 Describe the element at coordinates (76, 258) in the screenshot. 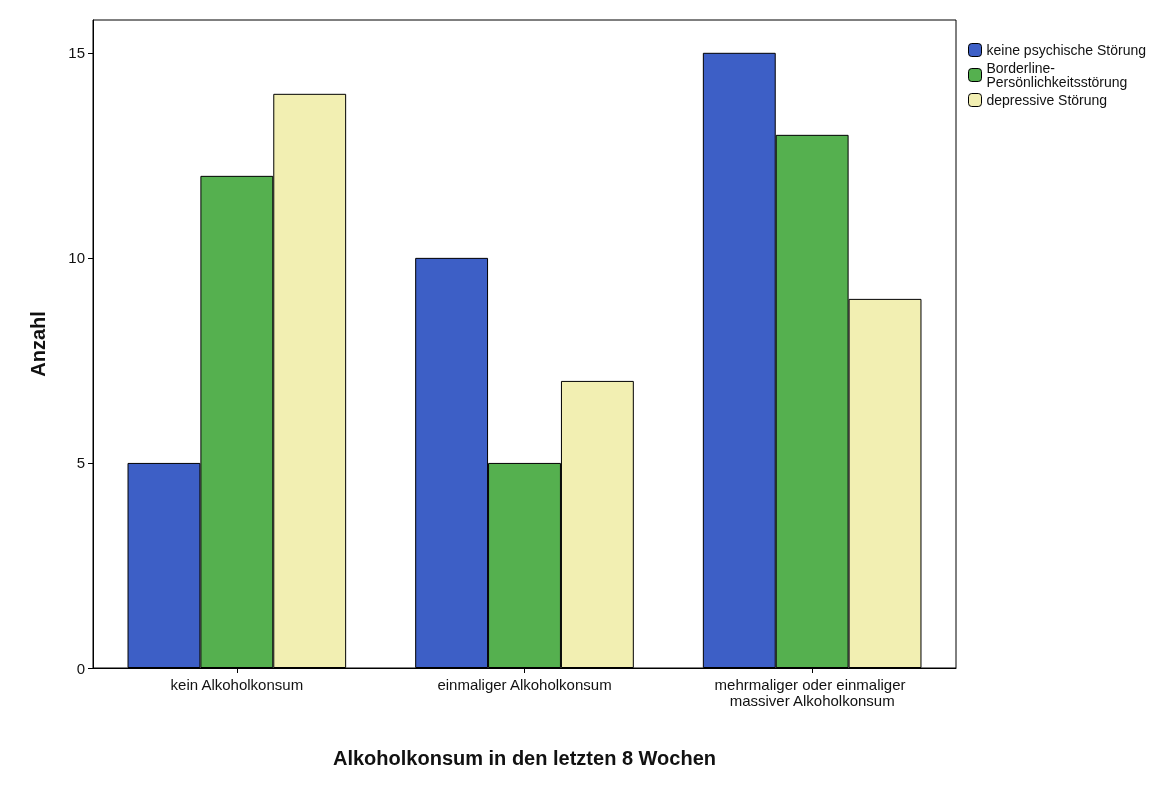

I see `y-tick-label: 10` at that location.